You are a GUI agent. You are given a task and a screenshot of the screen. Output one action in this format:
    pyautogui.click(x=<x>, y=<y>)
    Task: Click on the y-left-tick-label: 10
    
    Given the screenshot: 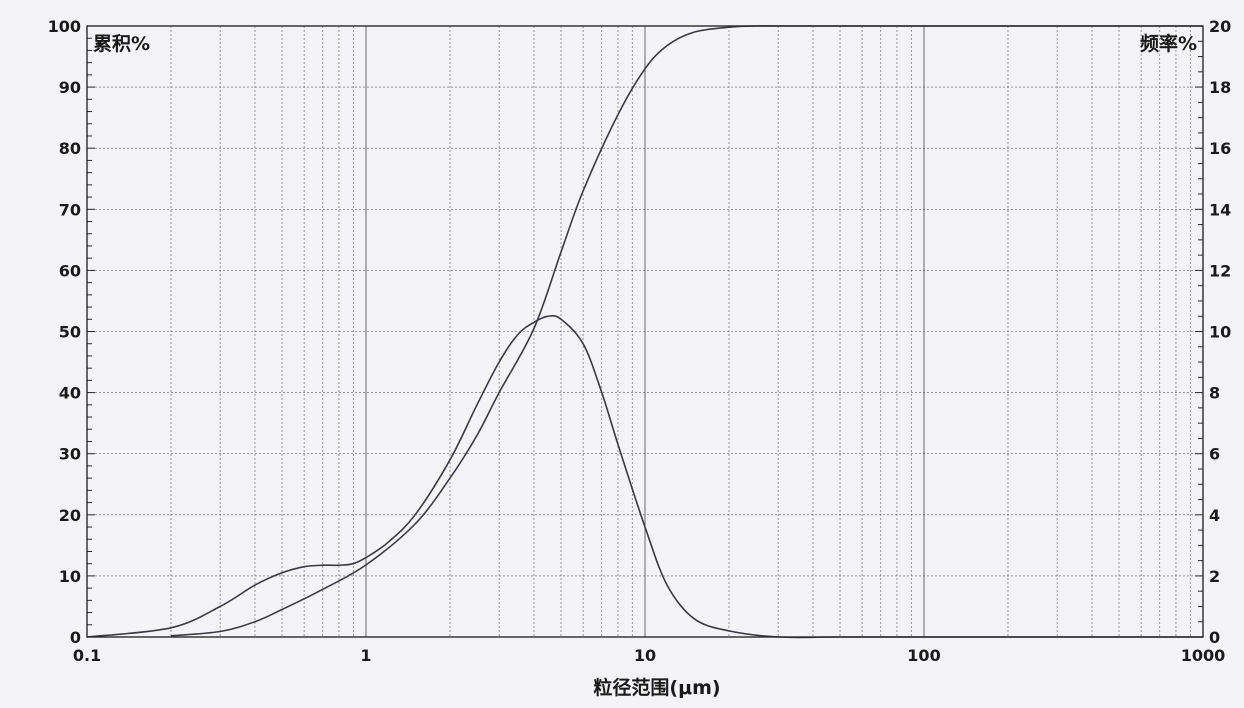 What is the action you would take?
    pyautogui.click(x=70, y=576)
    